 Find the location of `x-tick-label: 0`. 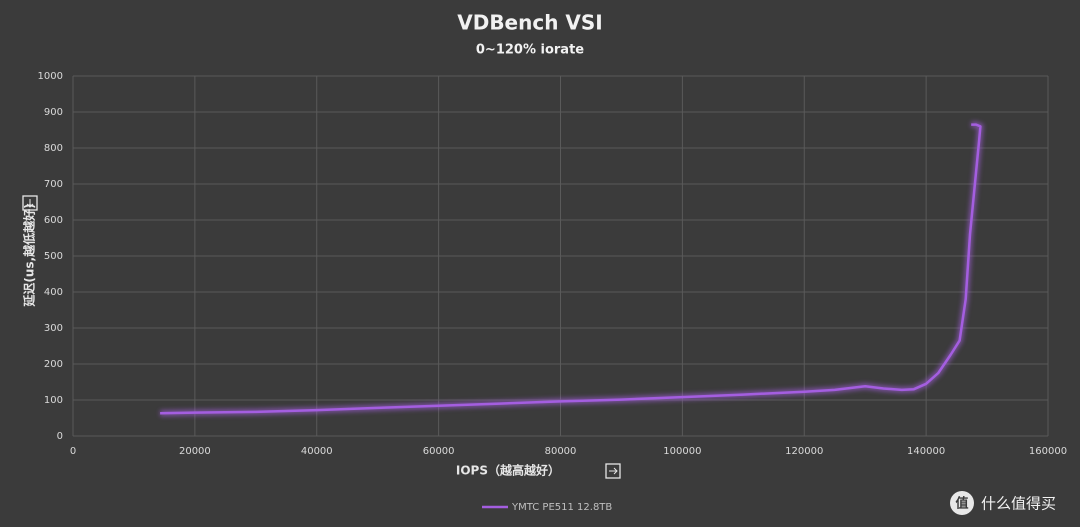

x-tick-label: 0 is located at coordinates (73, 451).